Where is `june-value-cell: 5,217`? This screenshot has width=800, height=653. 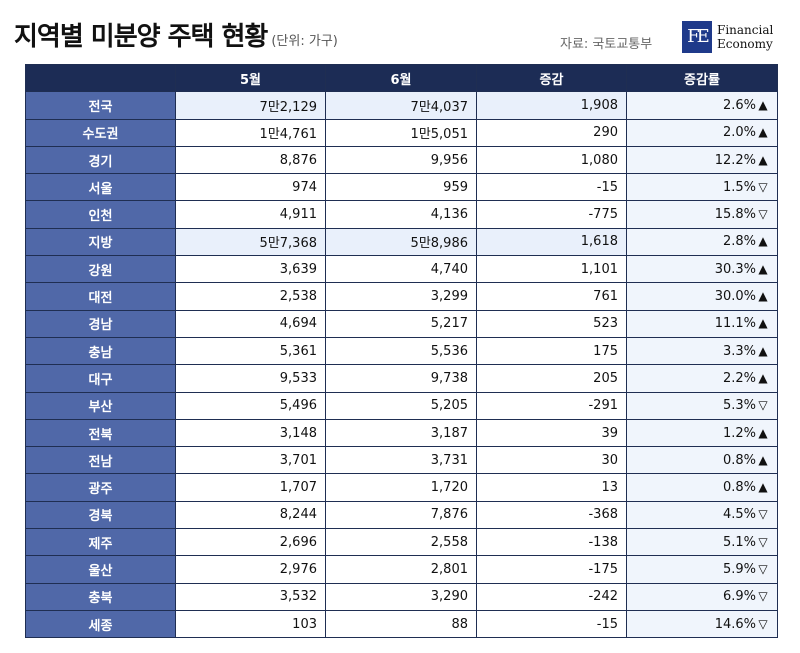
june-value-cell: 5,217 is located at coordinates (401, 323).